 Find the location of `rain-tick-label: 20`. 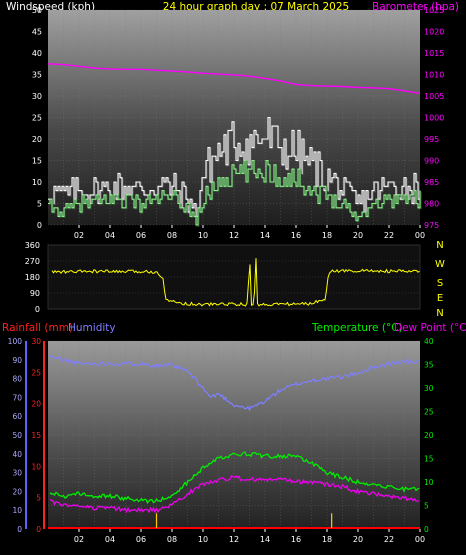

rain-tick-label: 20 is located at coordinates (36, 404).